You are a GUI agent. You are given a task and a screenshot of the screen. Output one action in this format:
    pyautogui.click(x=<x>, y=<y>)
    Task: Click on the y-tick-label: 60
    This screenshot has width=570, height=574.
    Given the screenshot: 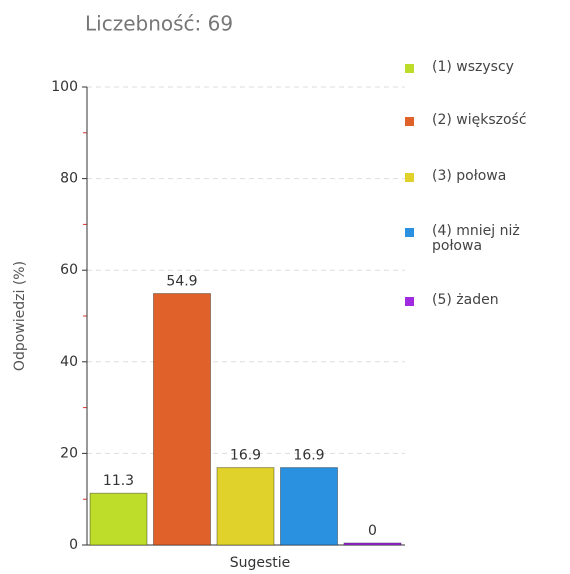 What is the action you would take?
    pyautogui.click(x=69, y=270)
    